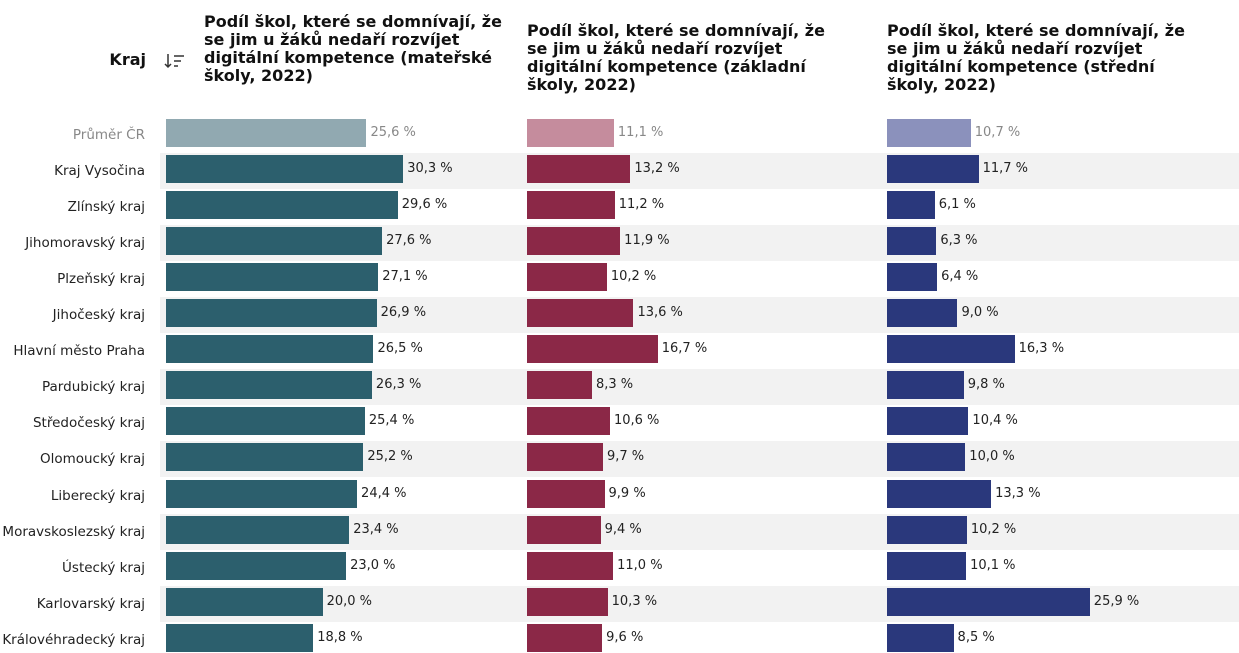 The width and height of the screenshot is (1239, 653). Describe the element at coordinates (623, 529) in the screenshot. I see `value-label: 9,4 %` at that location.